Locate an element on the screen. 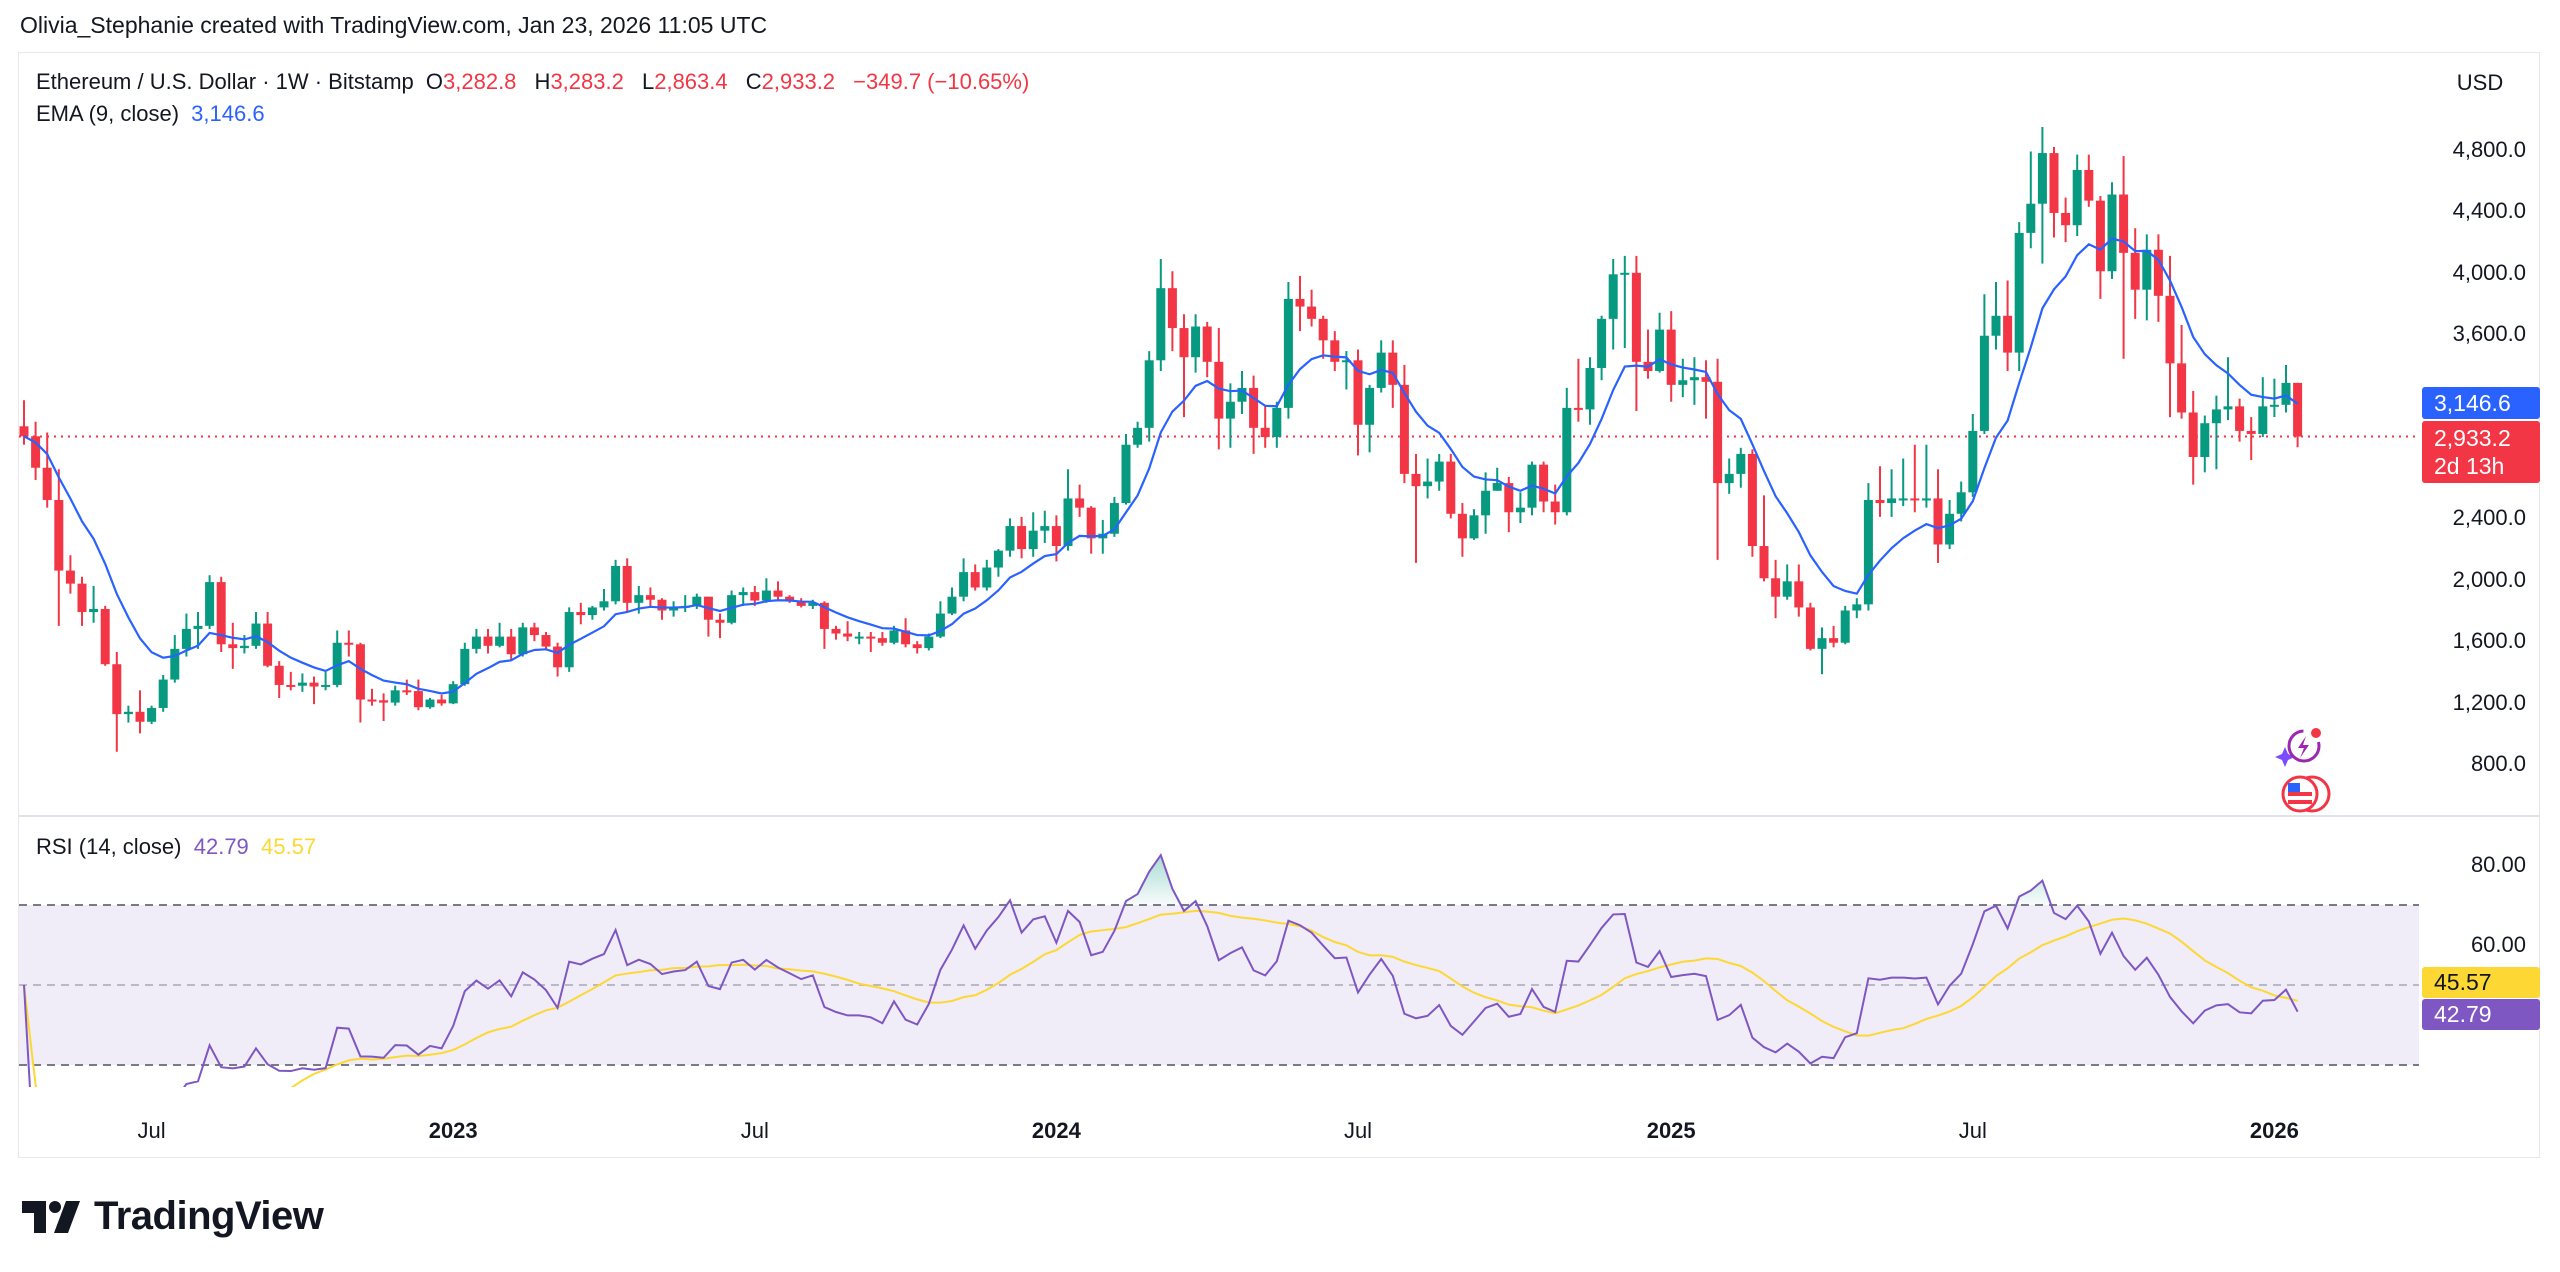  symbol-title: Ethereum / U.S. Dollar · 1W · Bitstamp is located at coordinates (225, 81).